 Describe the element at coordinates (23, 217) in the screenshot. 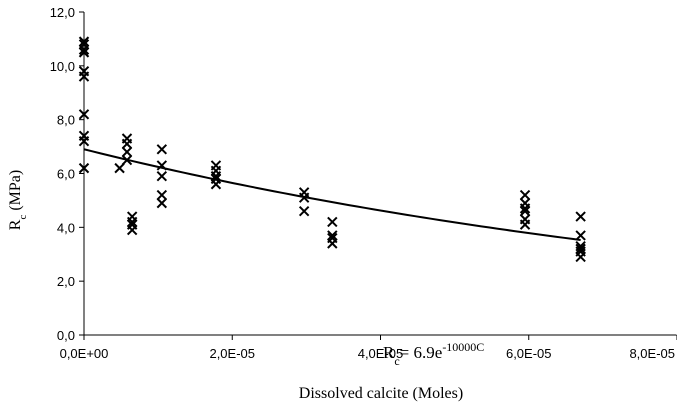

I see `y-axis-title-sub: c` at that location.